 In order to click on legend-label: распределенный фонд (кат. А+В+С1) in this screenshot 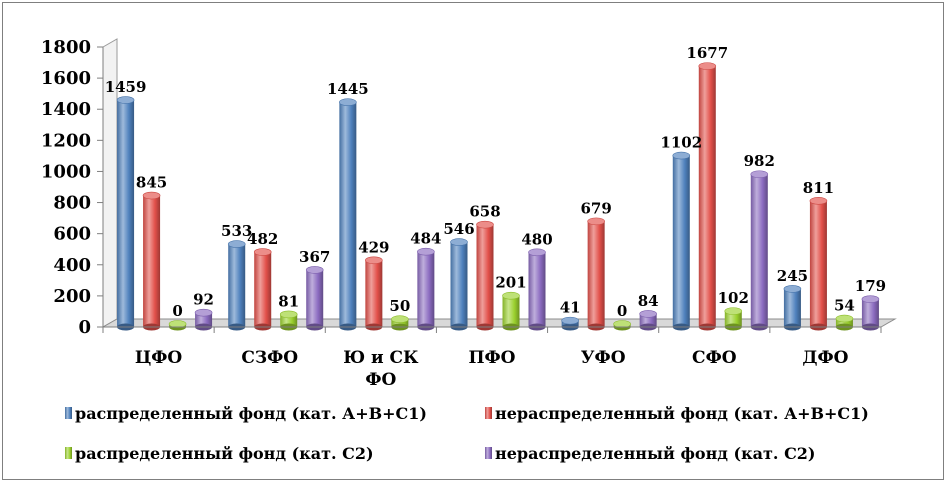, I will do `click(251, 413)`.